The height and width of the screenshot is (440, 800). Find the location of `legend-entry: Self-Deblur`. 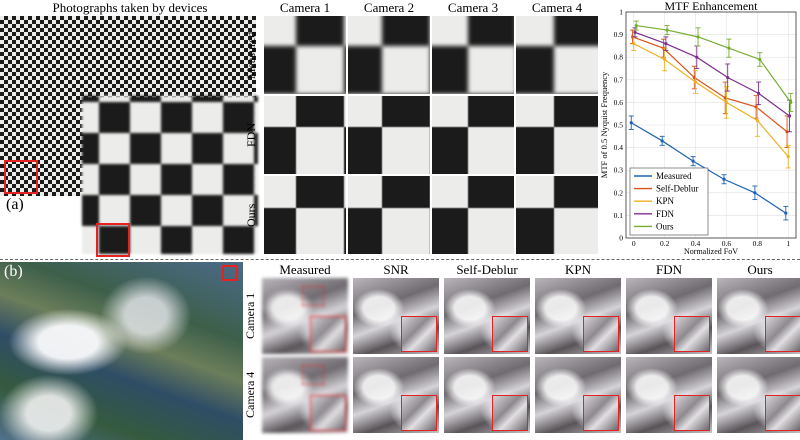

legend-entry: Self-Deblur is located at coordinates (677, 189).